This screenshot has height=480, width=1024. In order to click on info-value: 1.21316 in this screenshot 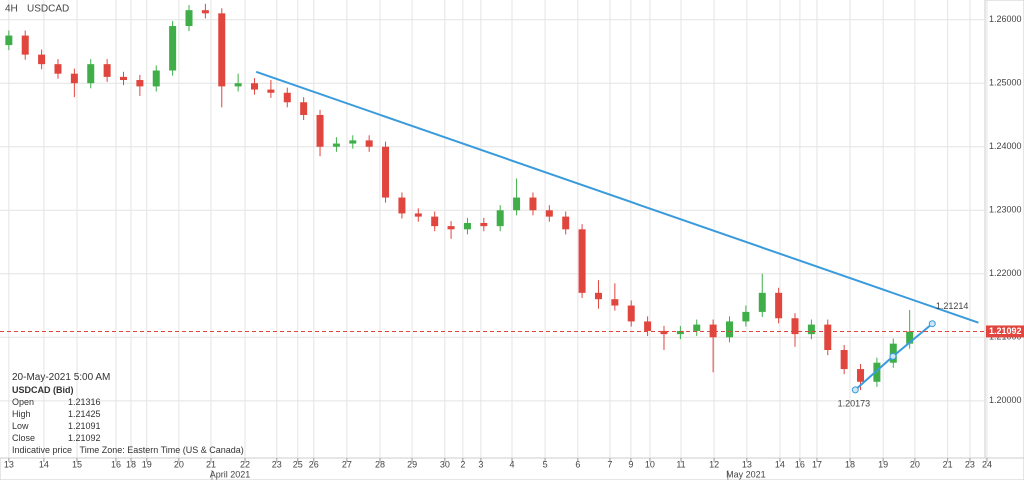, I will do `click(84, 402)`.